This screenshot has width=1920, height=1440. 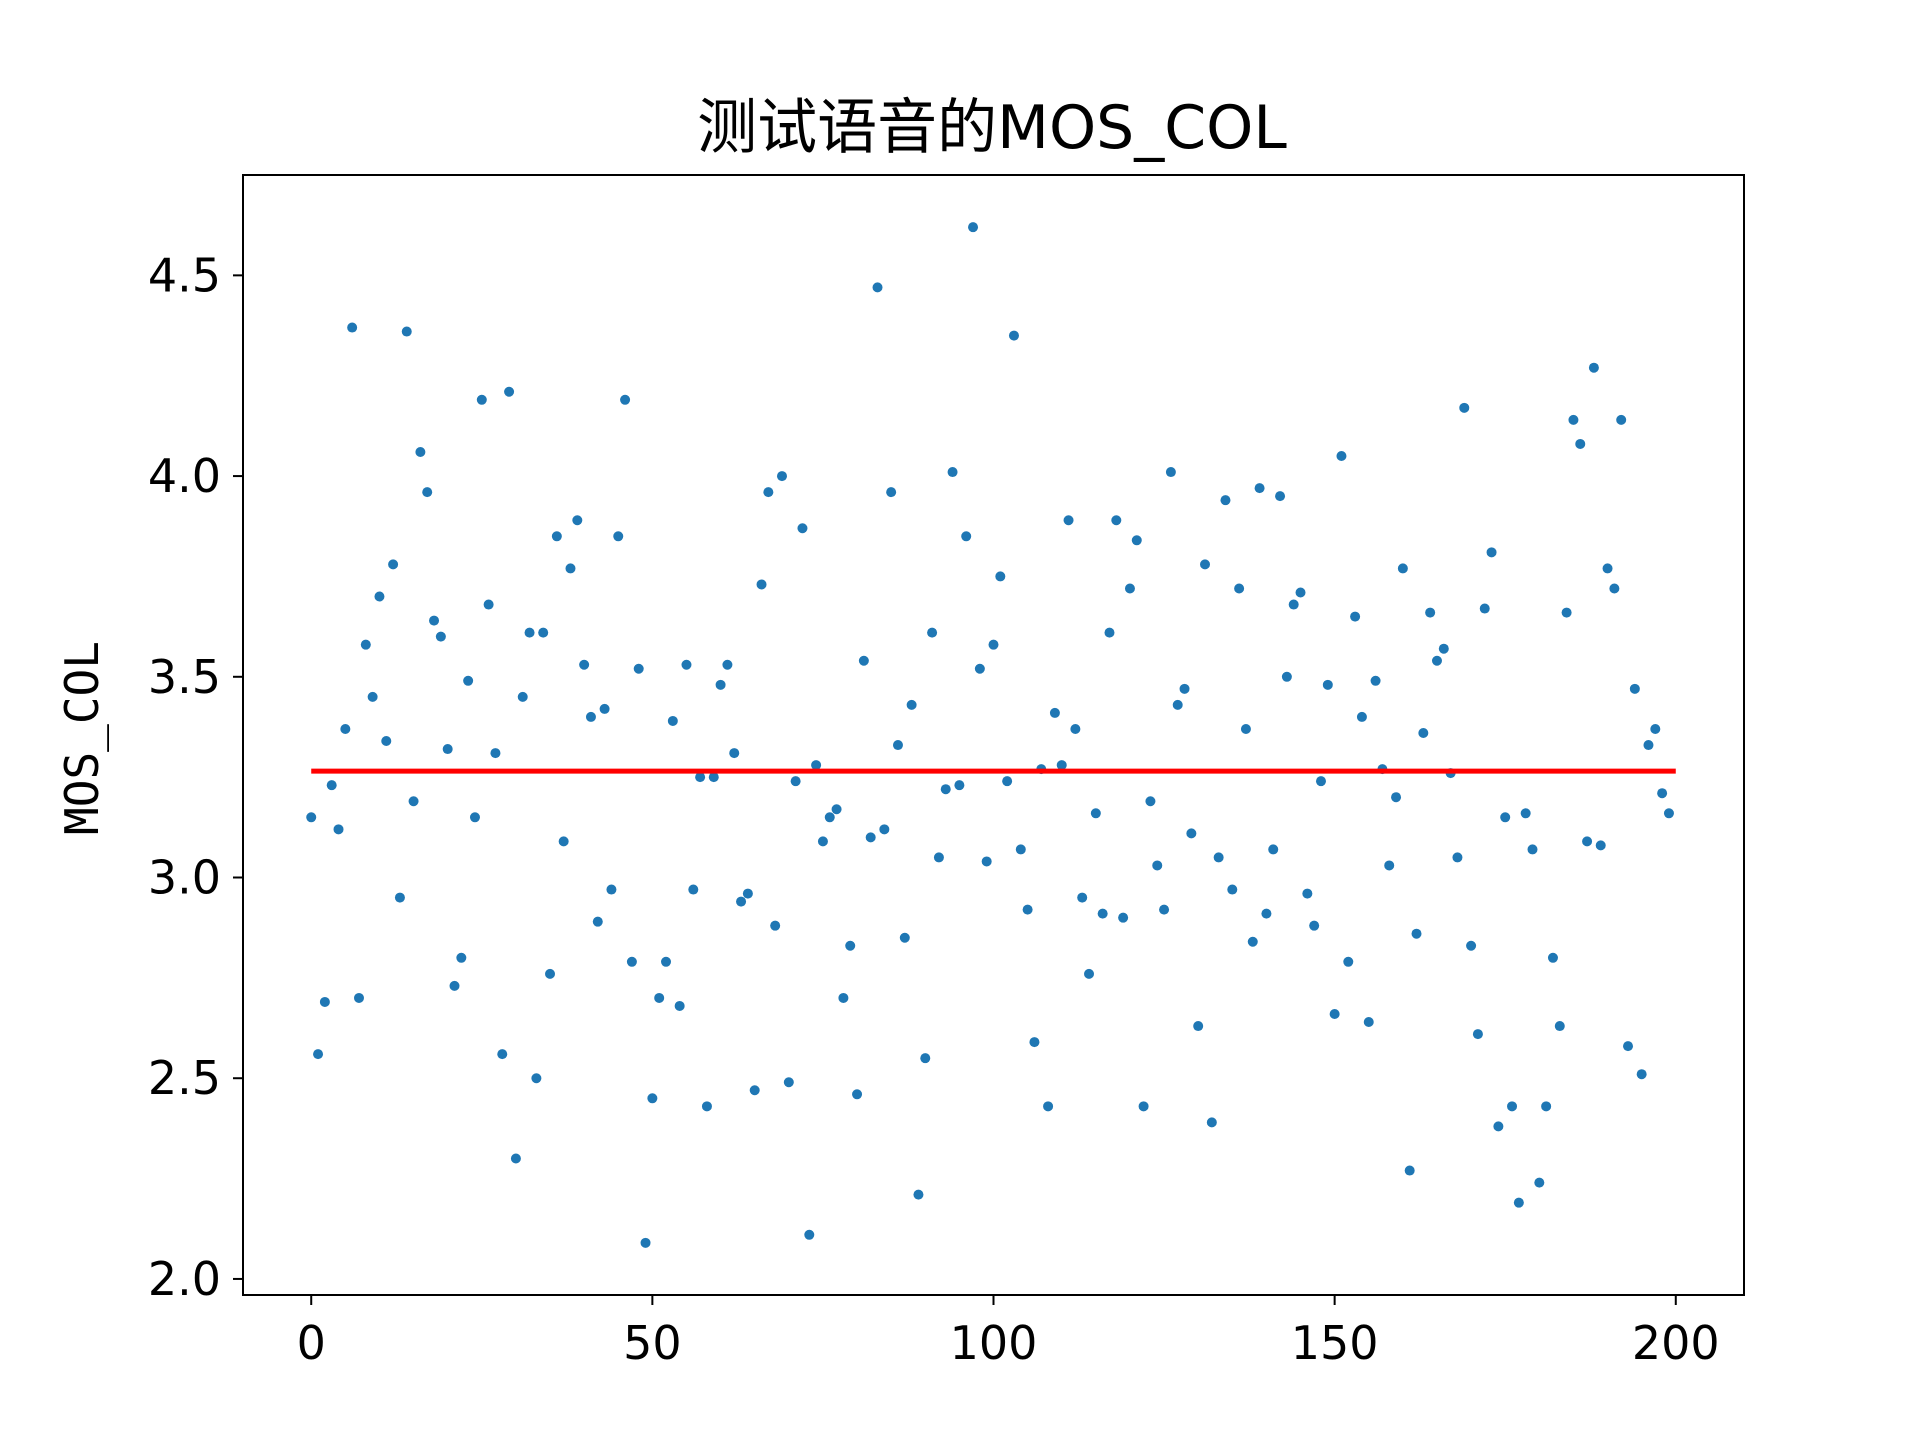 I want to click on y-tick-label: 4.0, so click(x=184, y=476).